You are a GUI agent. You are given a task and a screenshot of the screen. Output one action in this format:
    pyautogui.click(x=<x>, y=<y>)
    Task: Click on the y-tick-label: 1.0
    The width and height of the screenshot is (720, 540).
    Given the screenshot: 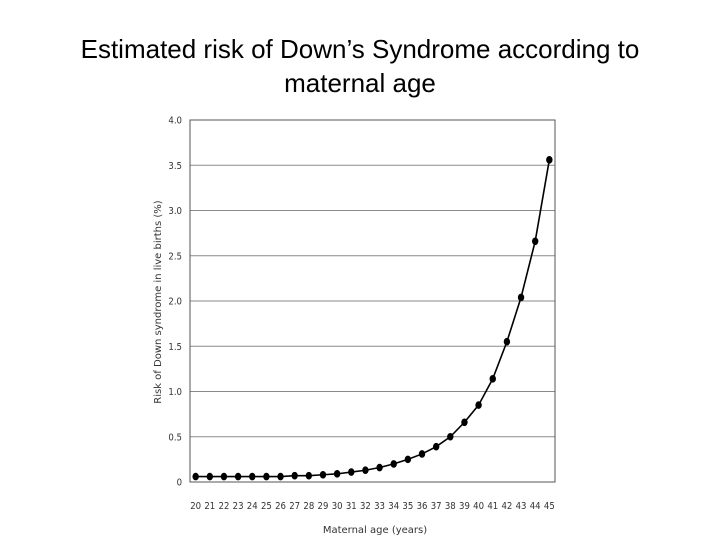 What is the action you would take?
    pyautogui.click(x=175, y=392)
    